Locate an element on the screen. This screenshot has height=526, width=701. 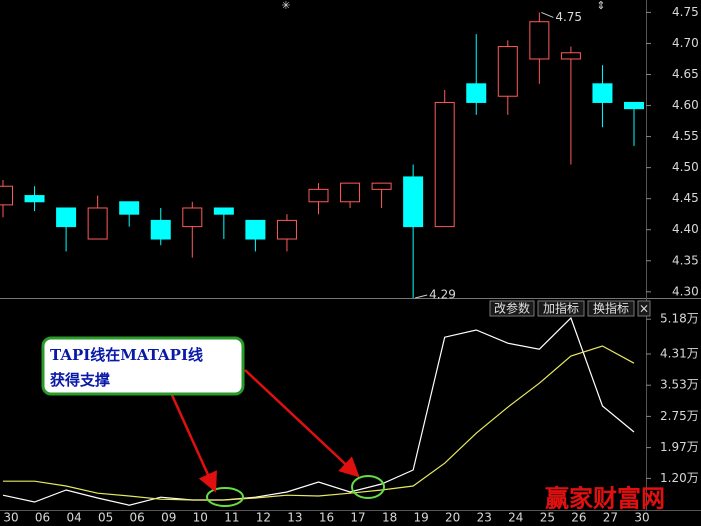
y-tick-label: 1.20万 is located at coordinates (679, 478).